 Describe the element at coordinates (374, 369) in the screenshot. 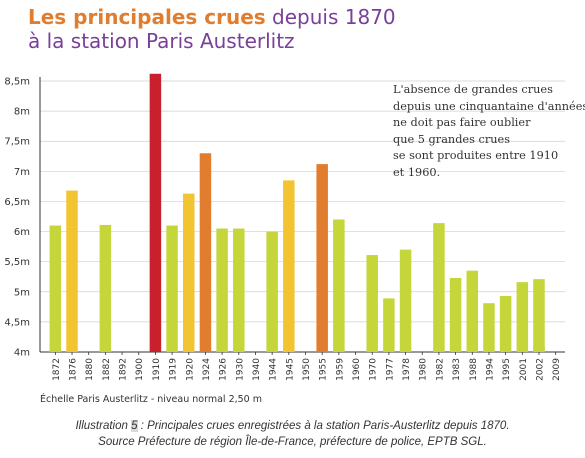

I see `x-tick-label: 1970` at that location.